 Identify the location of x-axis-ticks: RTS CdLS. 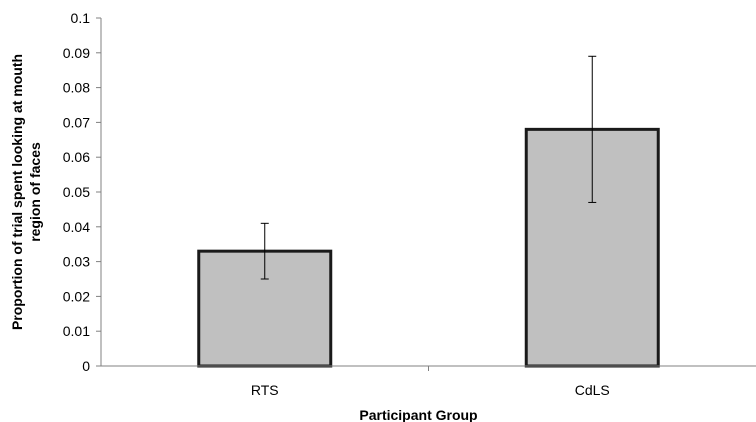
(430, 382).